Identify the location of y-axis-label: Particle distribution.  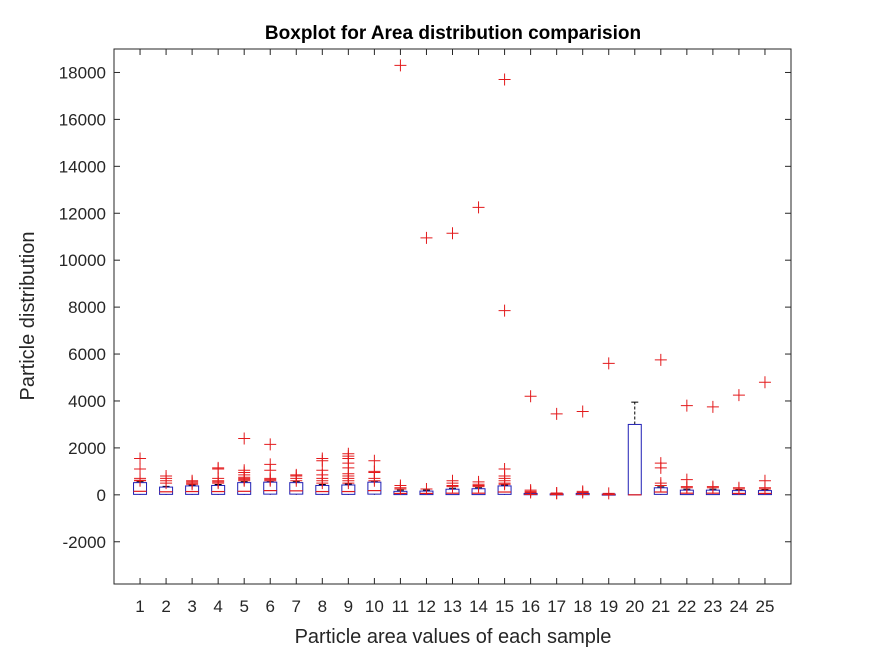
(28, 316).